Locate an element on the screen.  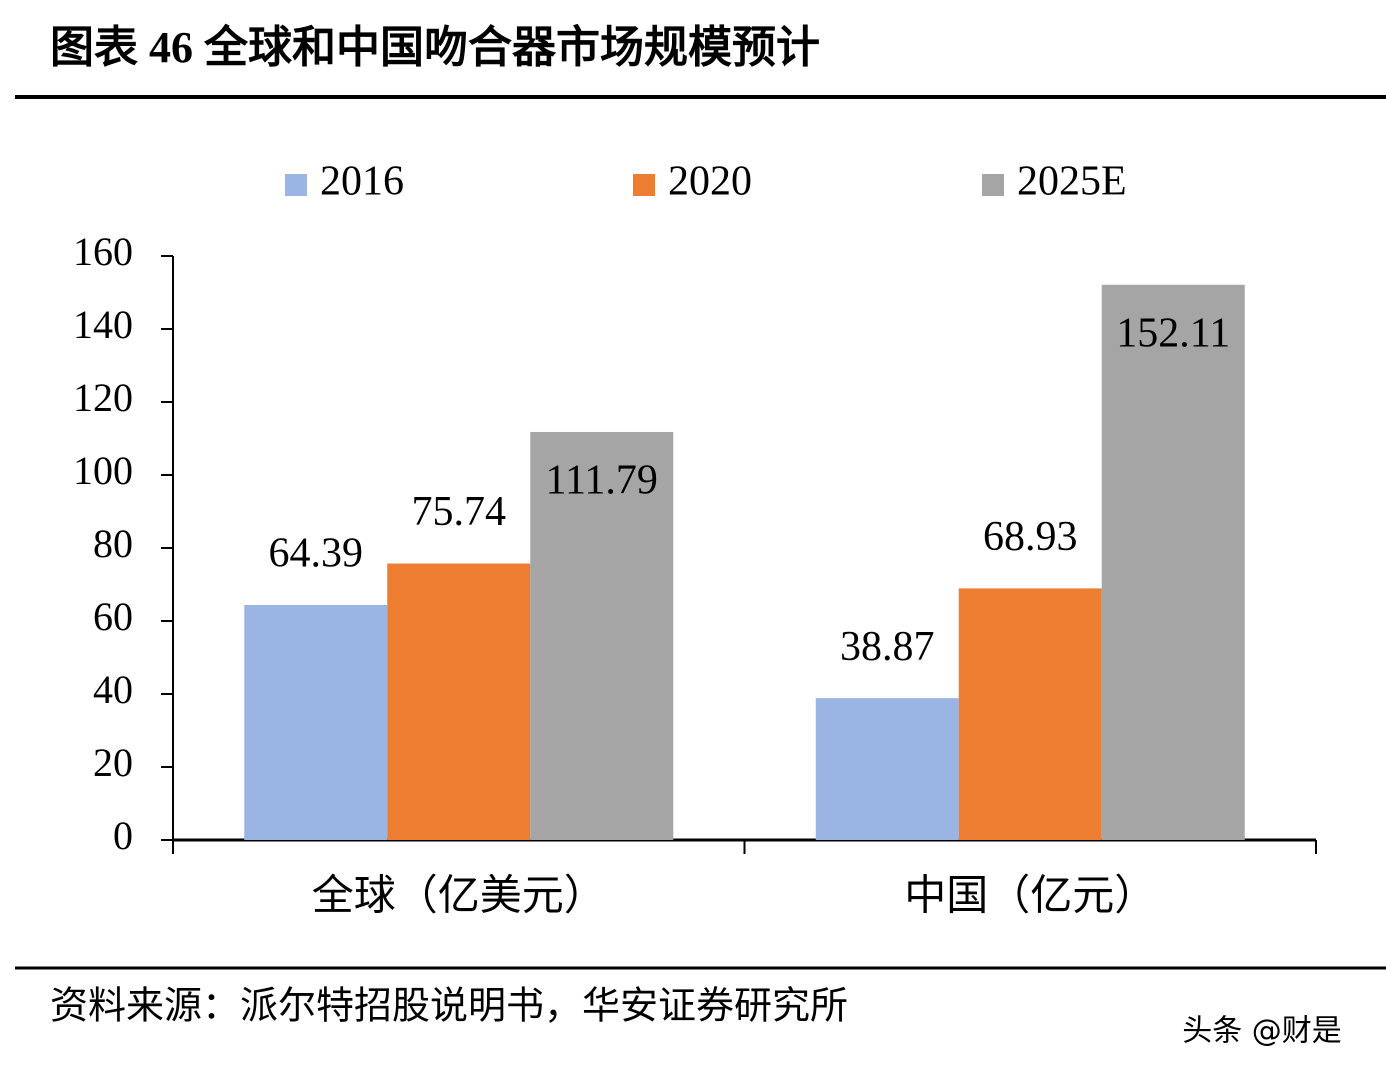
legend-label: 2025E is located at coordinates (1072, 182).